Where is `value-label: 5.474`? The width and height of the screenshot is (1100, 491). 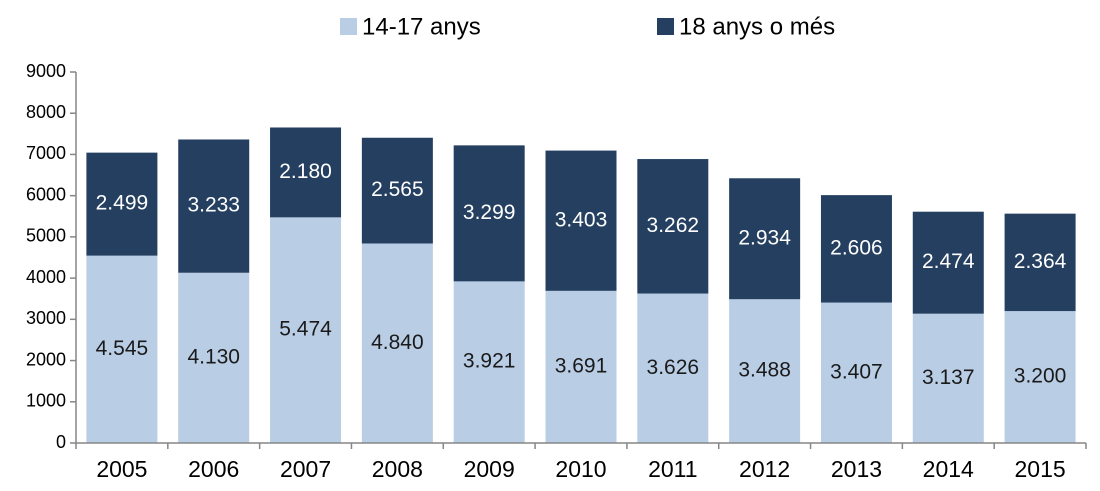 value-label: 5.474 is located at coordinates (305, 329).